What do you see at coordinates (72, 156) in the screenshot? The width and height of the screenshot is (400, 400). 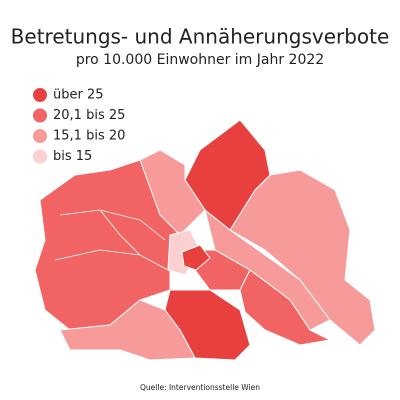 I see `legend-label: bis 15` at bounding box center [72, 156].